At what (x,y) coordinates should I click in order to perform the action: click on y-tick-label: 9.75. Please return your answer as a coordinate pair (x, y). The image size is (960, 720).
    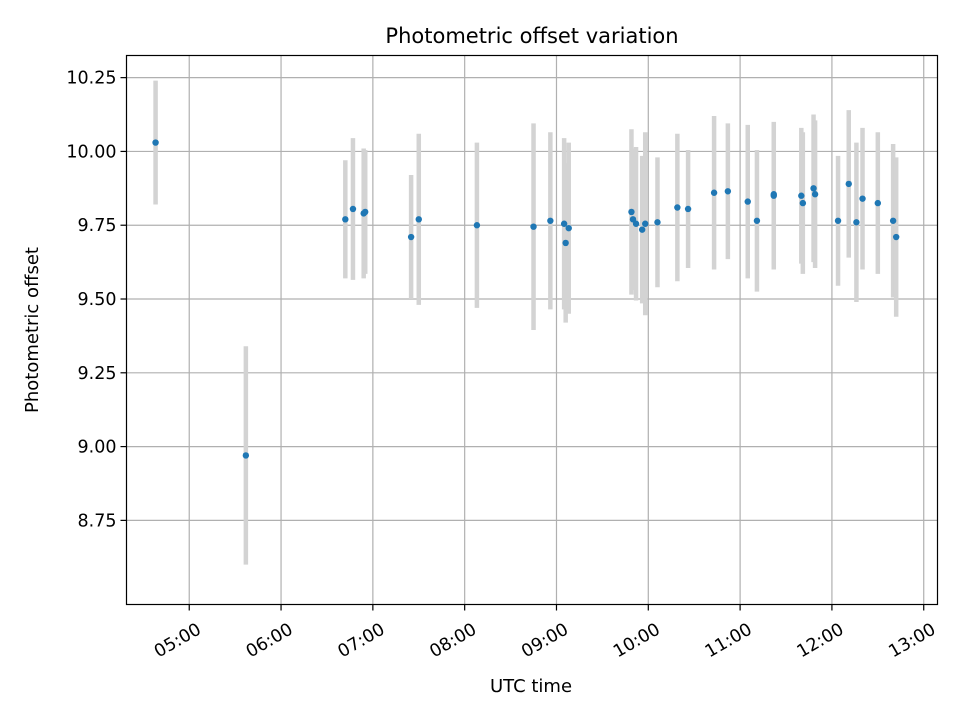
    Looking at the image, I should click on (97, 226).